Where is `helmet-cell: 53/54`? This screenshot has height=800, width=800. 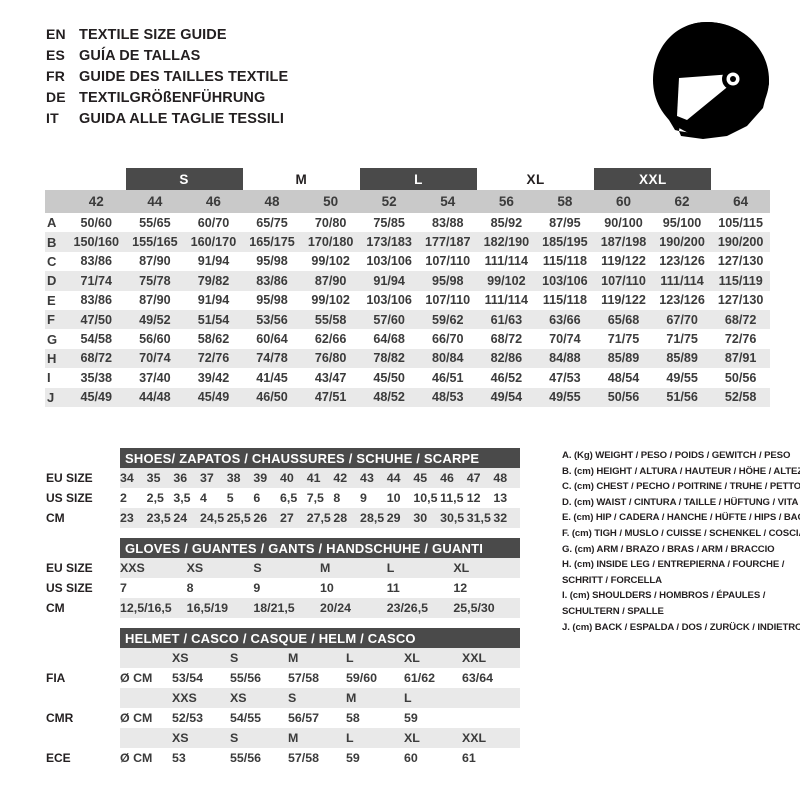 helmet-cell: 53/54 is located at coordinates (188, 678).